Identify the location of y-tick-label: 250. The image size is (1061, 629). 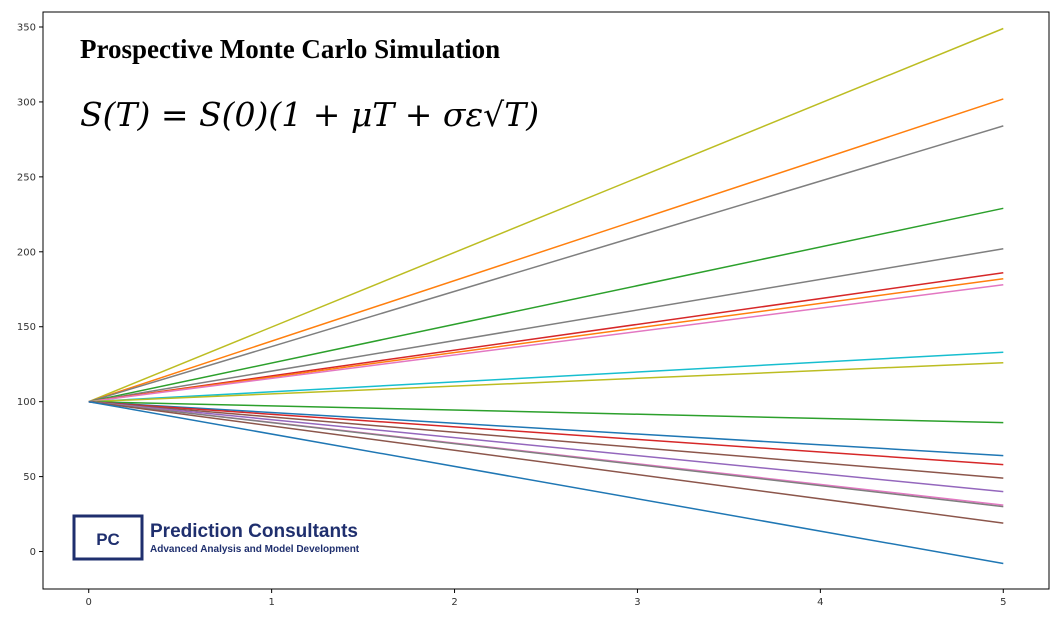
(26, 177).